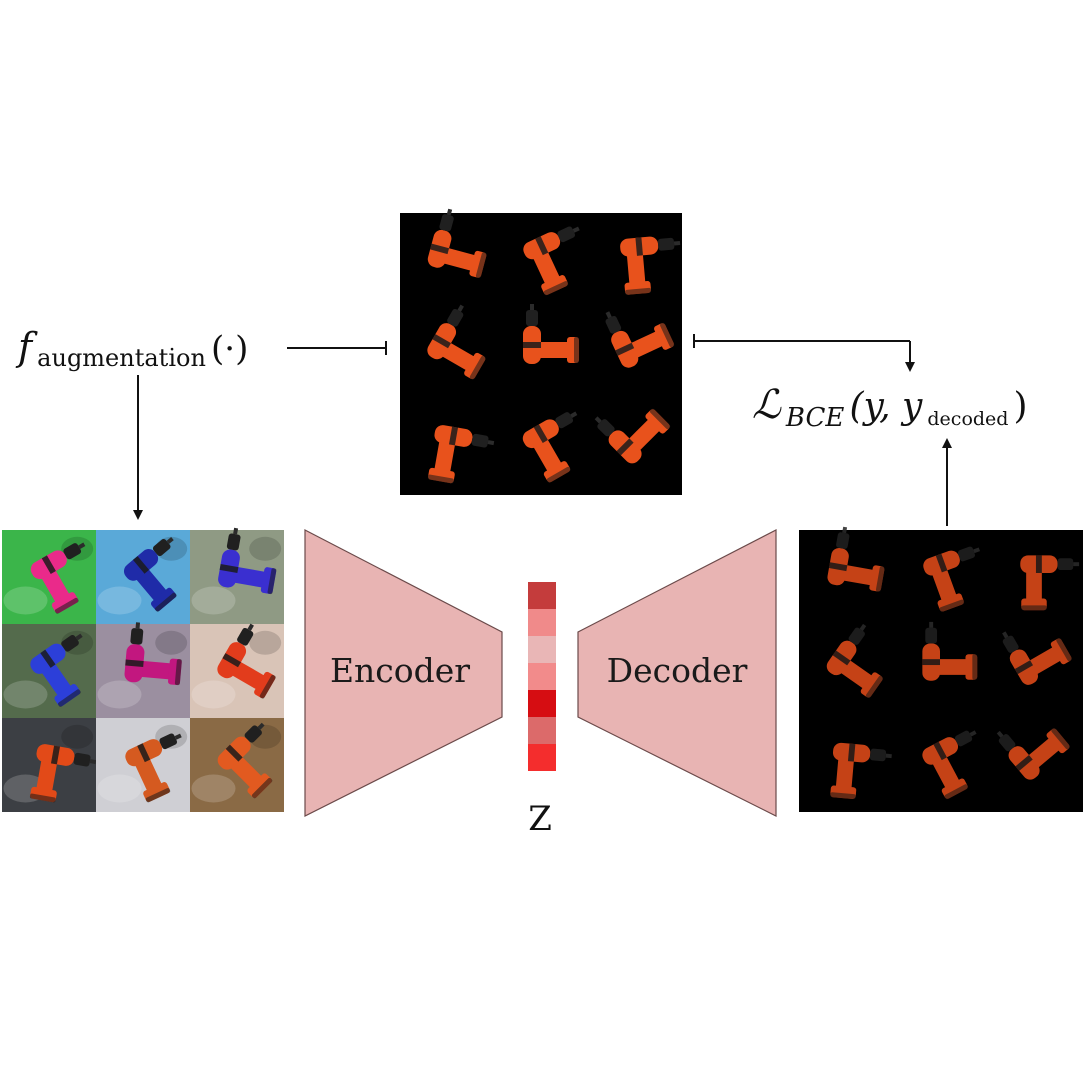  What do you see at coordinates (229, 349) in the screenshot?
I see `augmentation-argument: (·)` at bounding box center [229, 349].